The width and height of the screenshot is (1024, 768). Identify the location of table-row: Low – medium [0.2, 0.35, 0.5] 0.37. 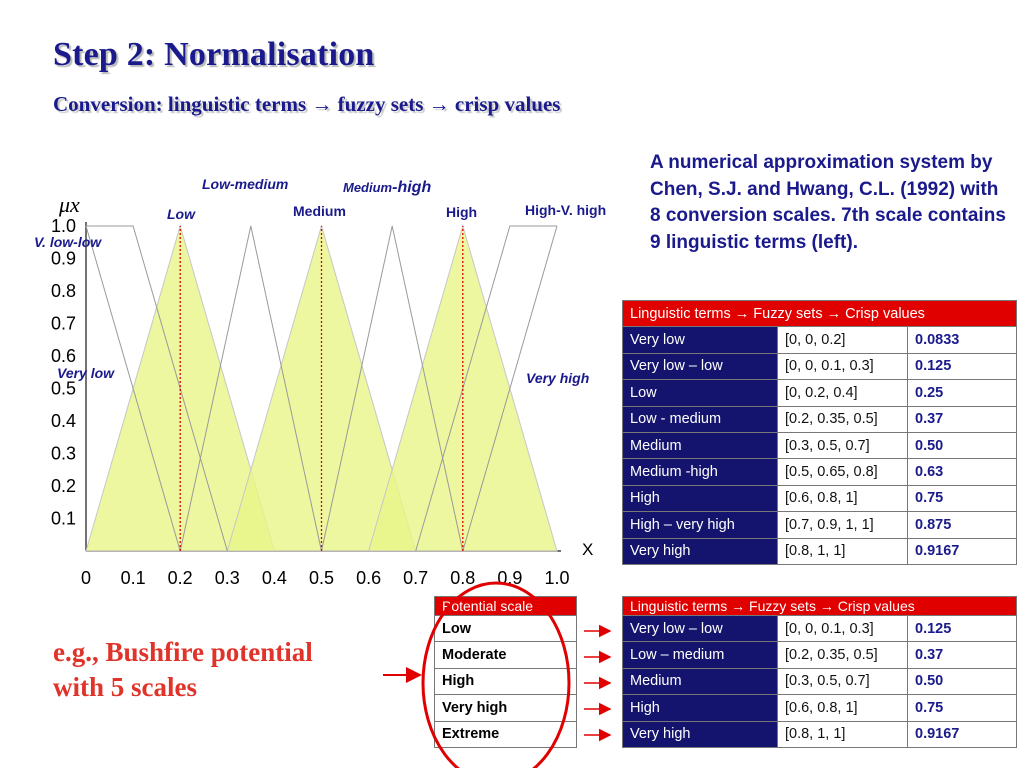
(820, 655).